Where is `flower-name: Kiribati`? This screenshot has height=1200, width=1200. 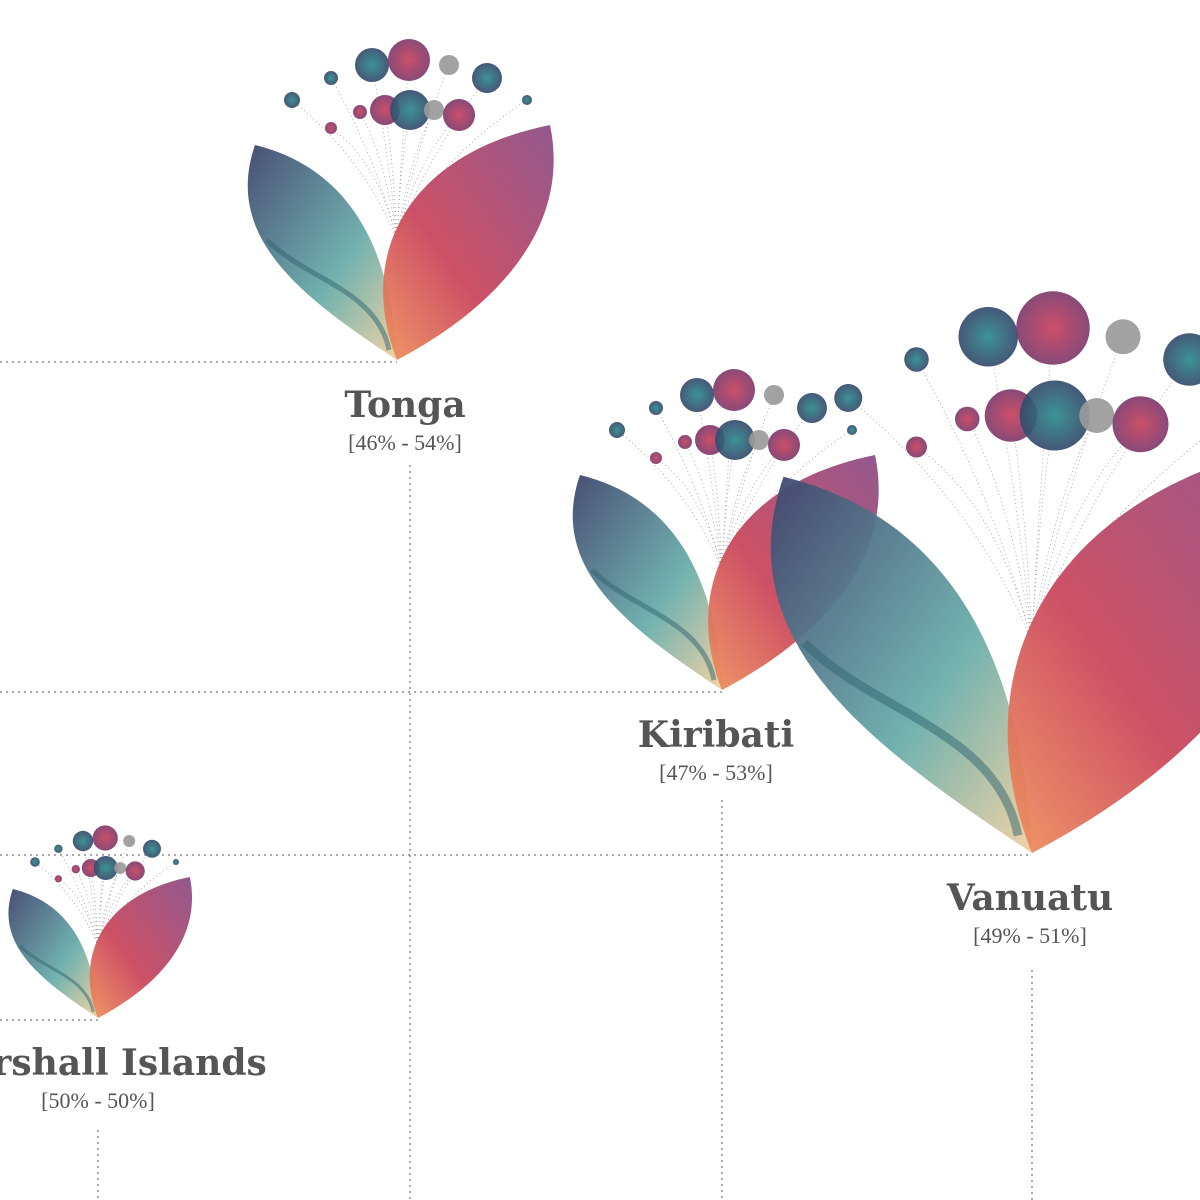 flower-name: Kiribati is located at coordinates (716, 735).